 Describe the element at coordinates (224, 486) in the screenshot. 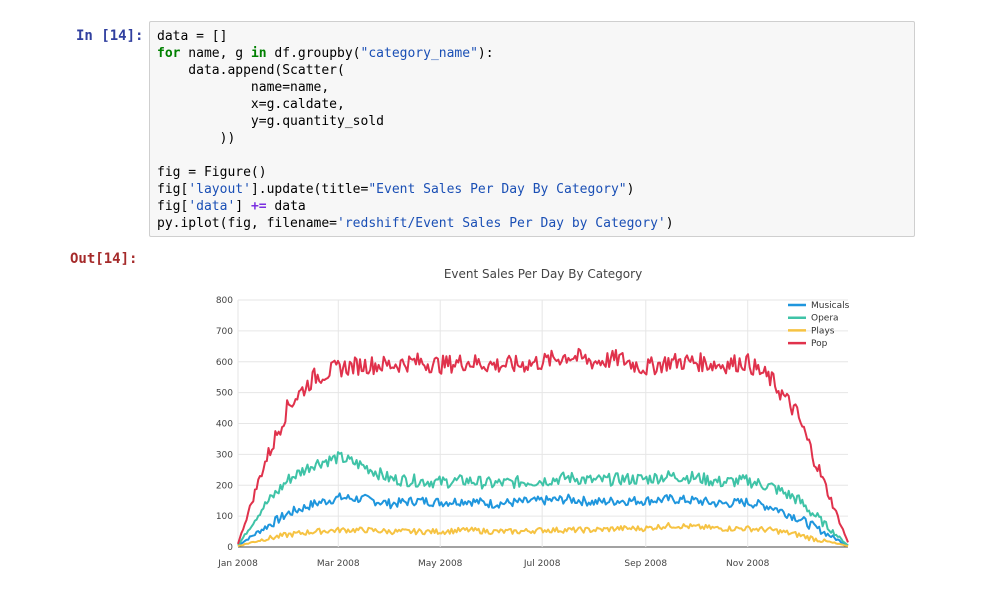

I see `y-tick-label: 200` at that location.